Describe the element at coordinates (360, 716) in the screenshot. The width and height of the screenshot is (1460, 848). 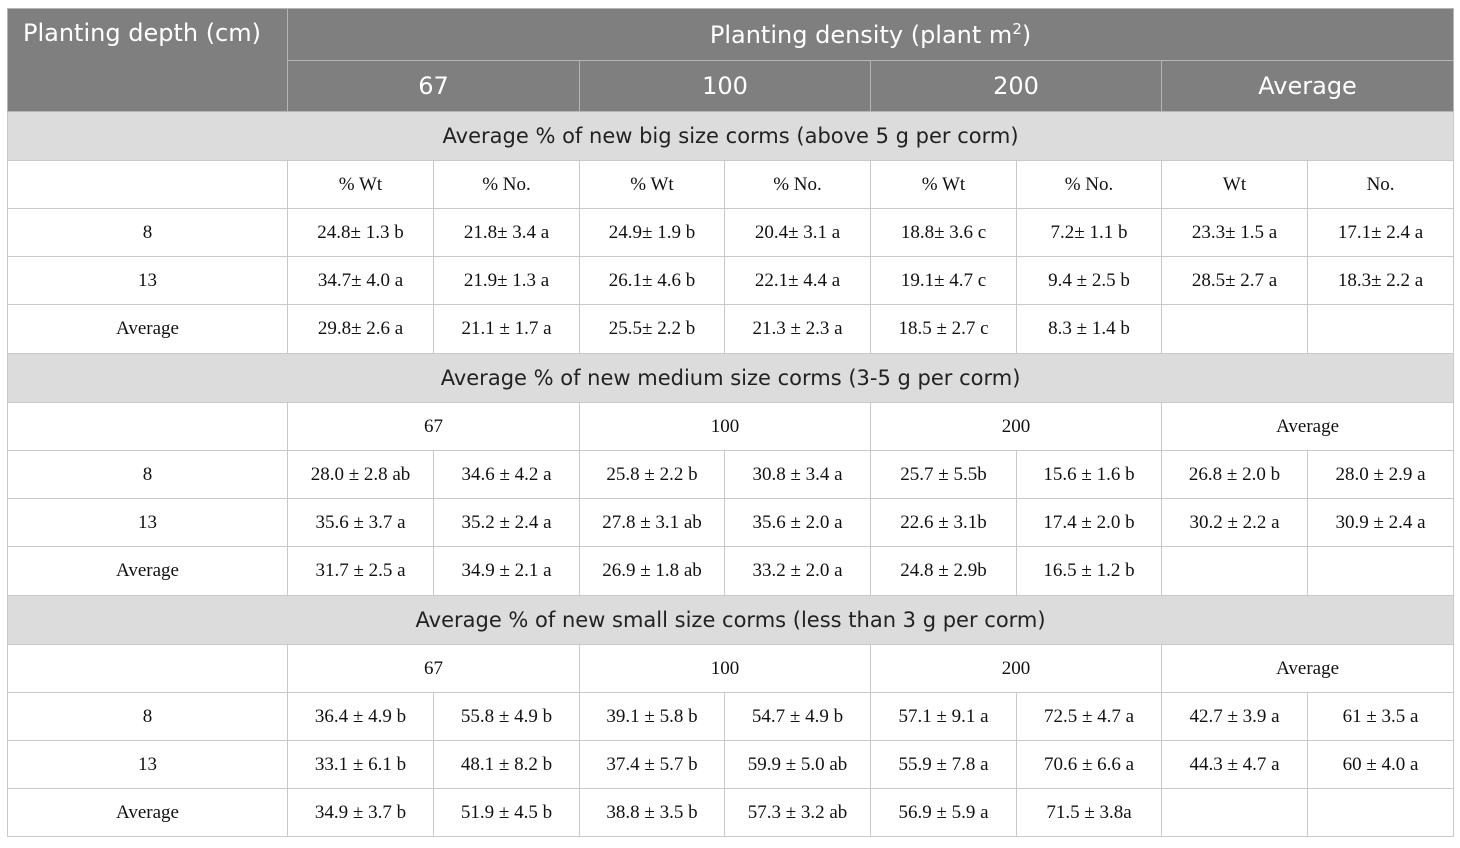
I see `table-cell: 36.4 ± 4.9 b` at that location.